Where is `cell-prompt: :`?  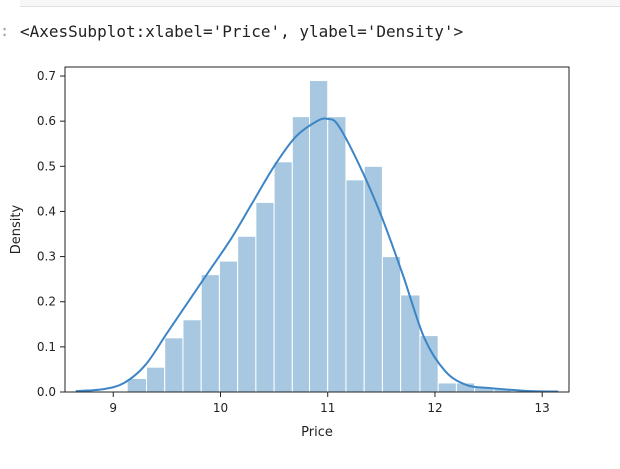
cell-prompt: : is located at coordinates (5, 31).